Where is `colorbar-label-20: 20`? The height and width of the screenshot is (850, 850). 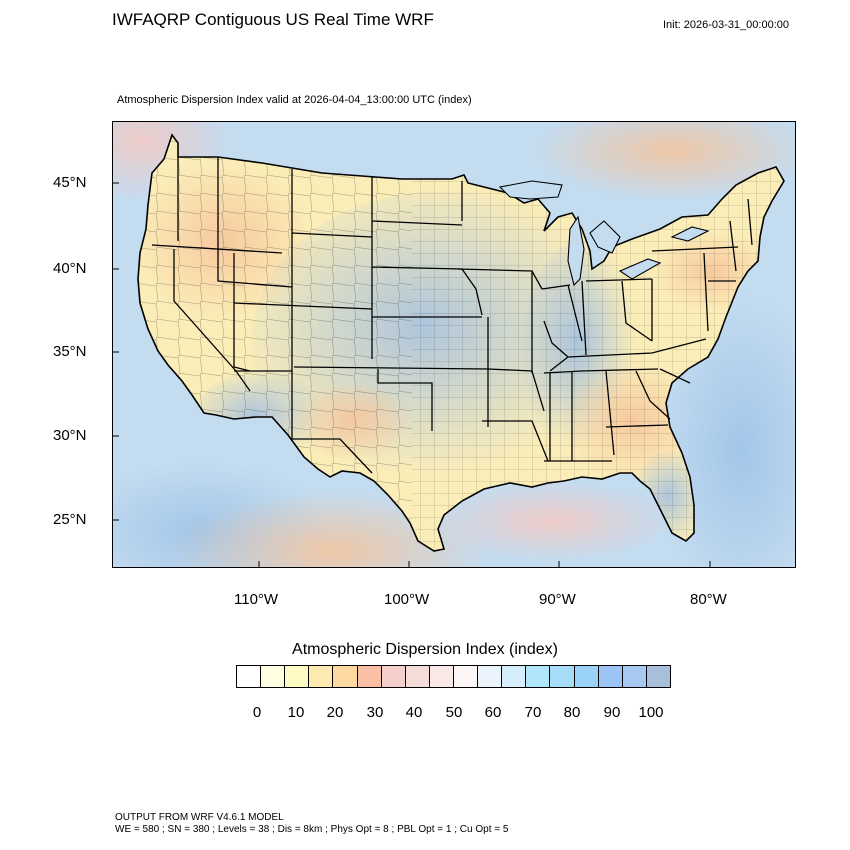
colorbar-label-20: 20 is located at coordinates (335, 712).